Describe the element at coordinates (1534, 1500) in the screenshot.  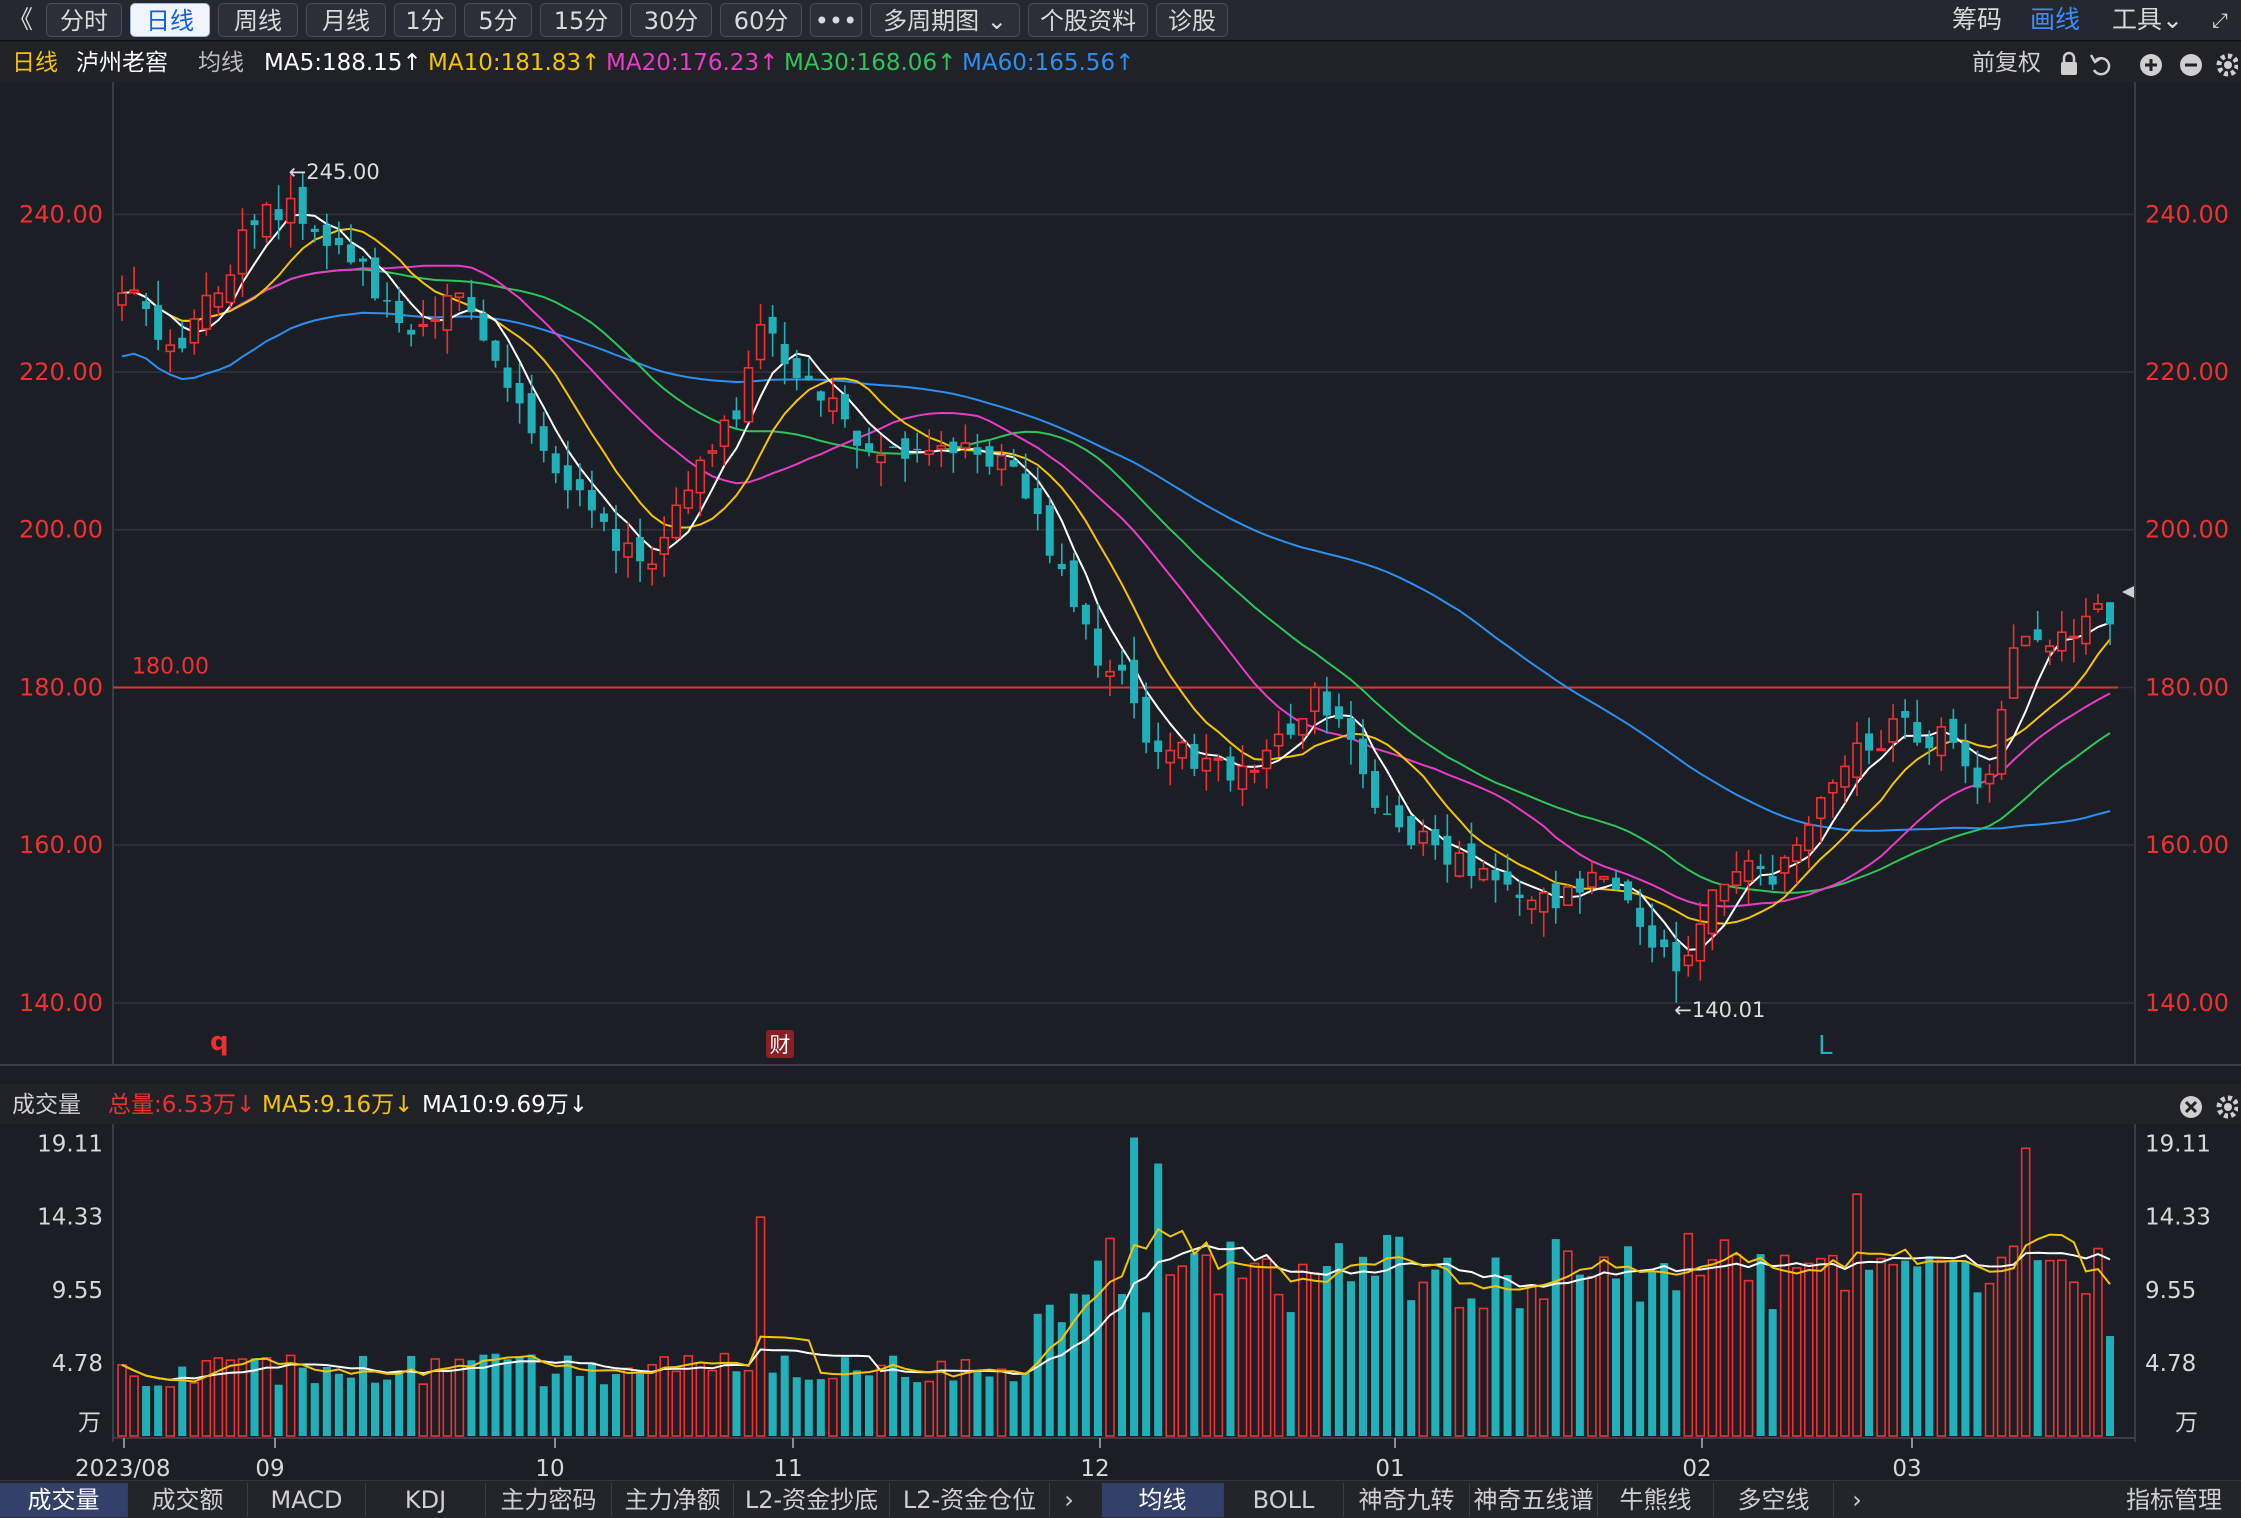
I see `overlay-tab-3: 神奇五线谱` at that location.